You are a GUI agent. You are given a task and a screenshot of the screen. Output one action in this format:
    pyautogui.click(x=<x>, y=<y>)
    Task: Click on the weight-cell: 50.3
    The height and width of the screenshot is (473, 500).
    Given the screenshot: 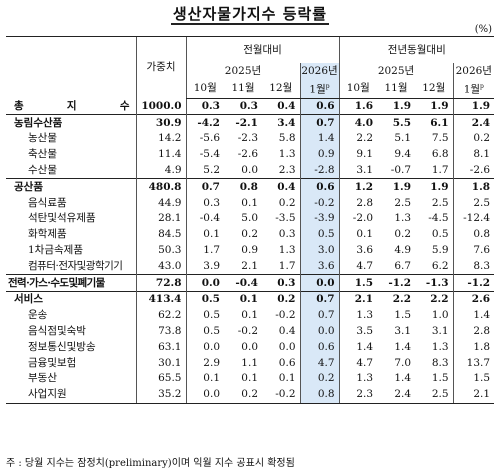 What is the action you would take?
    pyautogui.click(x=160, y=250)
    